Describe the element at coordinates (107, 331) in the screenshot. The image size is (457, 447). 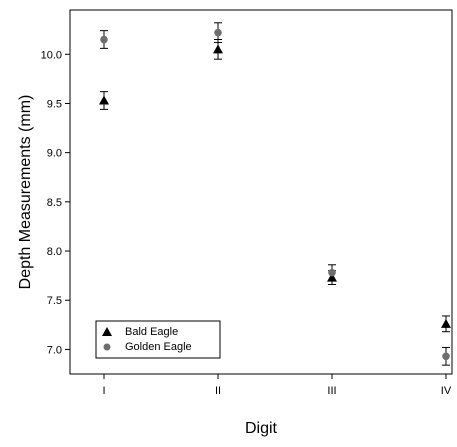
I see `legend-triangle-icon` at that location.